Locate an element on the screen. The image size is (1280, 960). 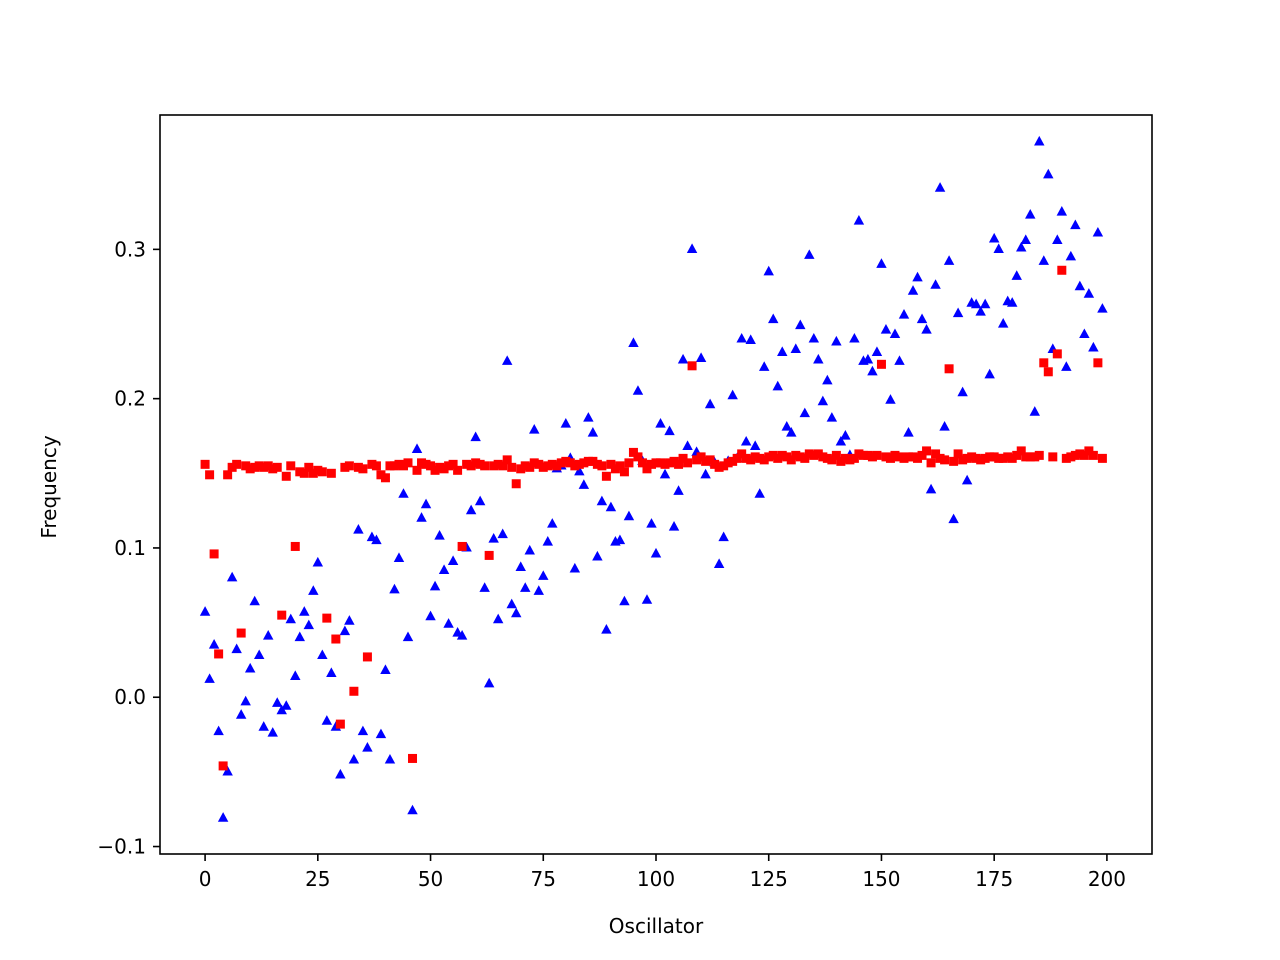
x-tick-label: 50 is located at coordinates (430, 879).